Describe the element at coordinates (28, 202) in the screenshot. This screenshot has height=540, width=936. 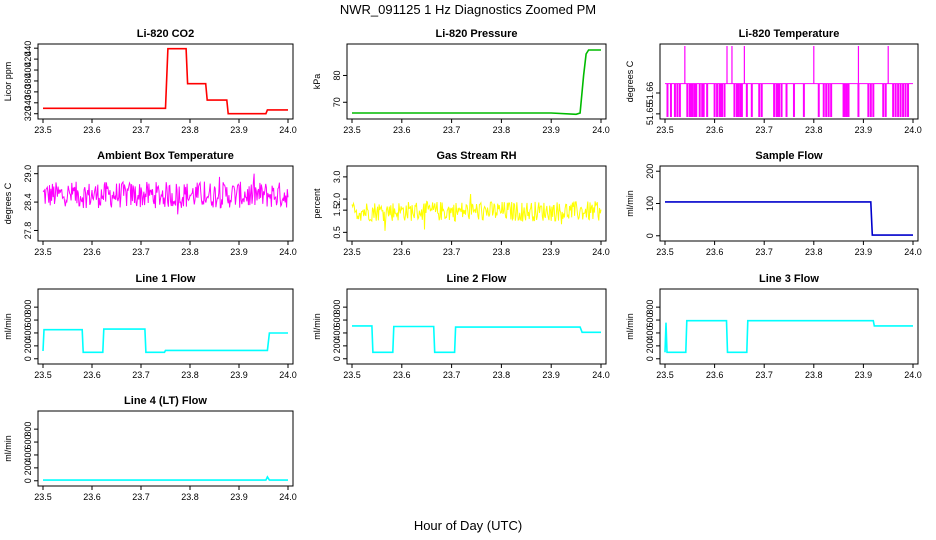
I see `y-tick-label: 28.4` at that location.